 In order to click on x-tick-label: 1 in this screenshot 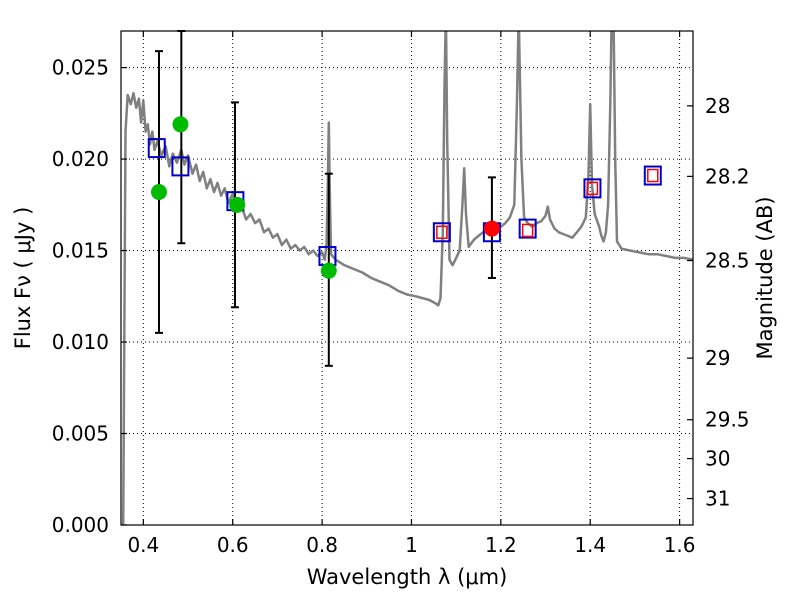, I will do `click(411, 545)`.